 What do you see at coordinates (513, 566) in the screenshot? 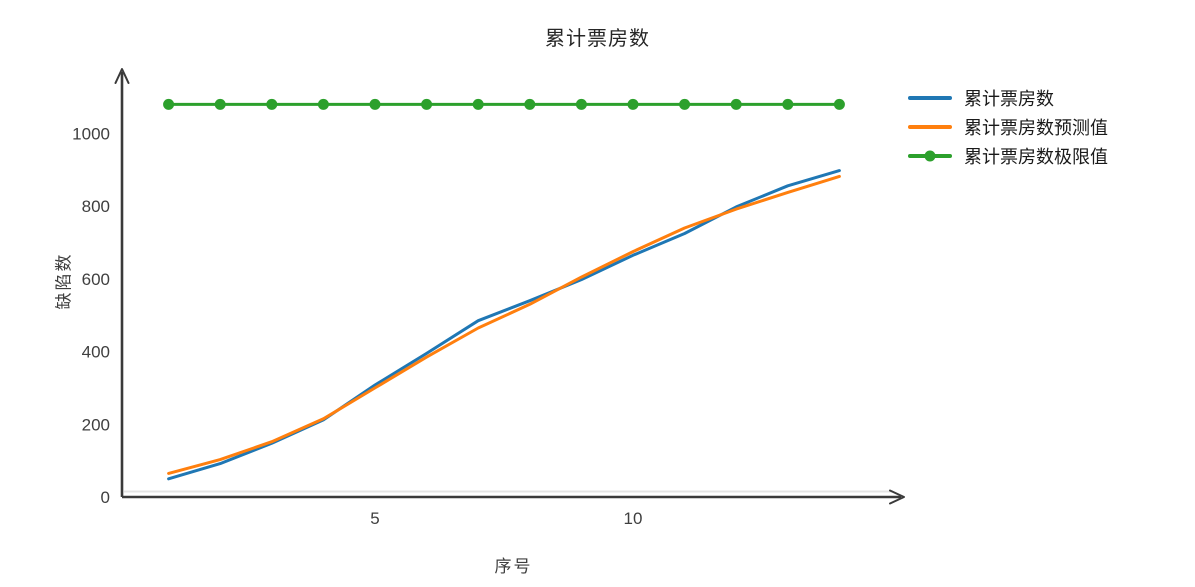
I see `x-axis-label: 序号` at bounding box center [513, 566].